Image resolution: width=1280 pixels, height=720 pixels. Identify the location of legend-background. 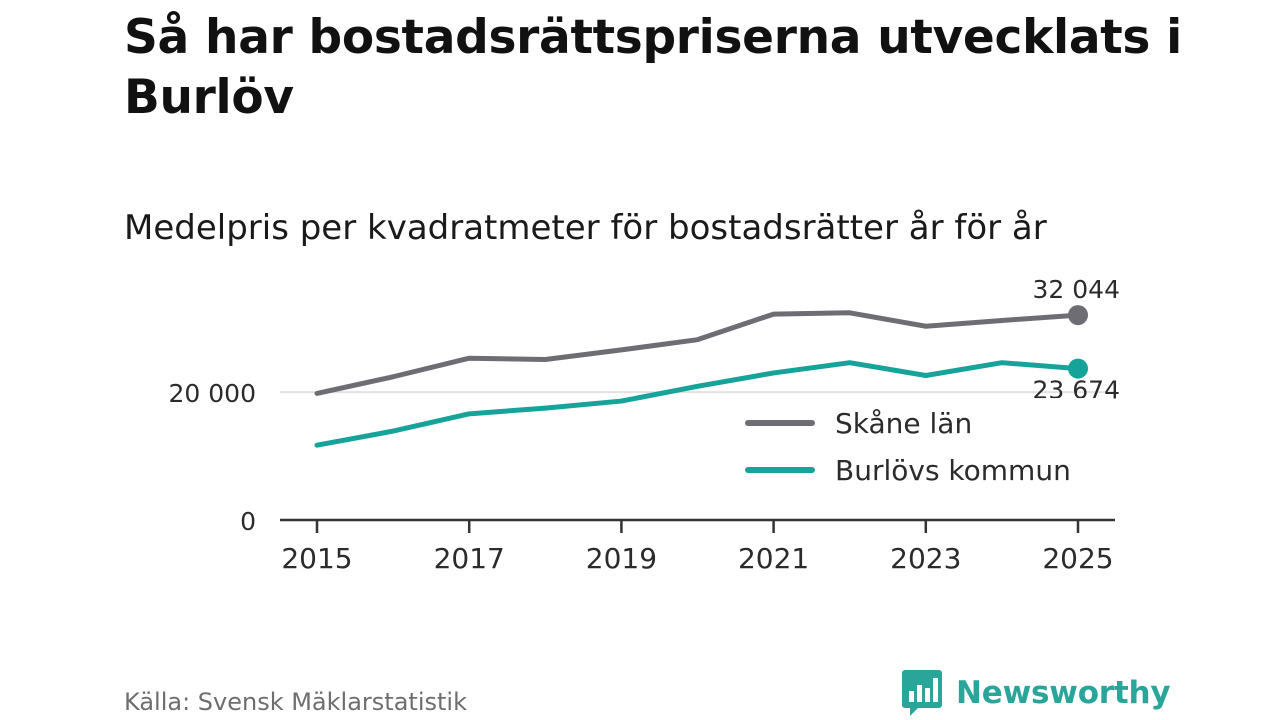
(917, 448).